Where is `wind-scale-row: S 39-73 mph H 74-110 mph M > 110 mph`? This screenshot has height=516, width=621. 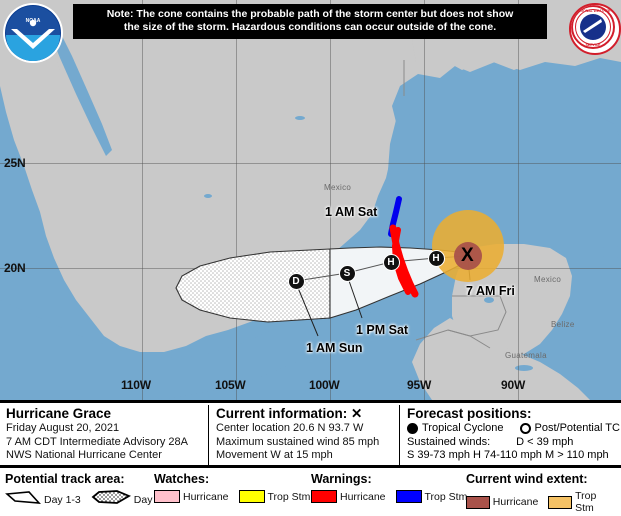 wind-scale-row: S 39-73 mph H 74-110 mph M > 110 mph is located at coordinates (514, 456).